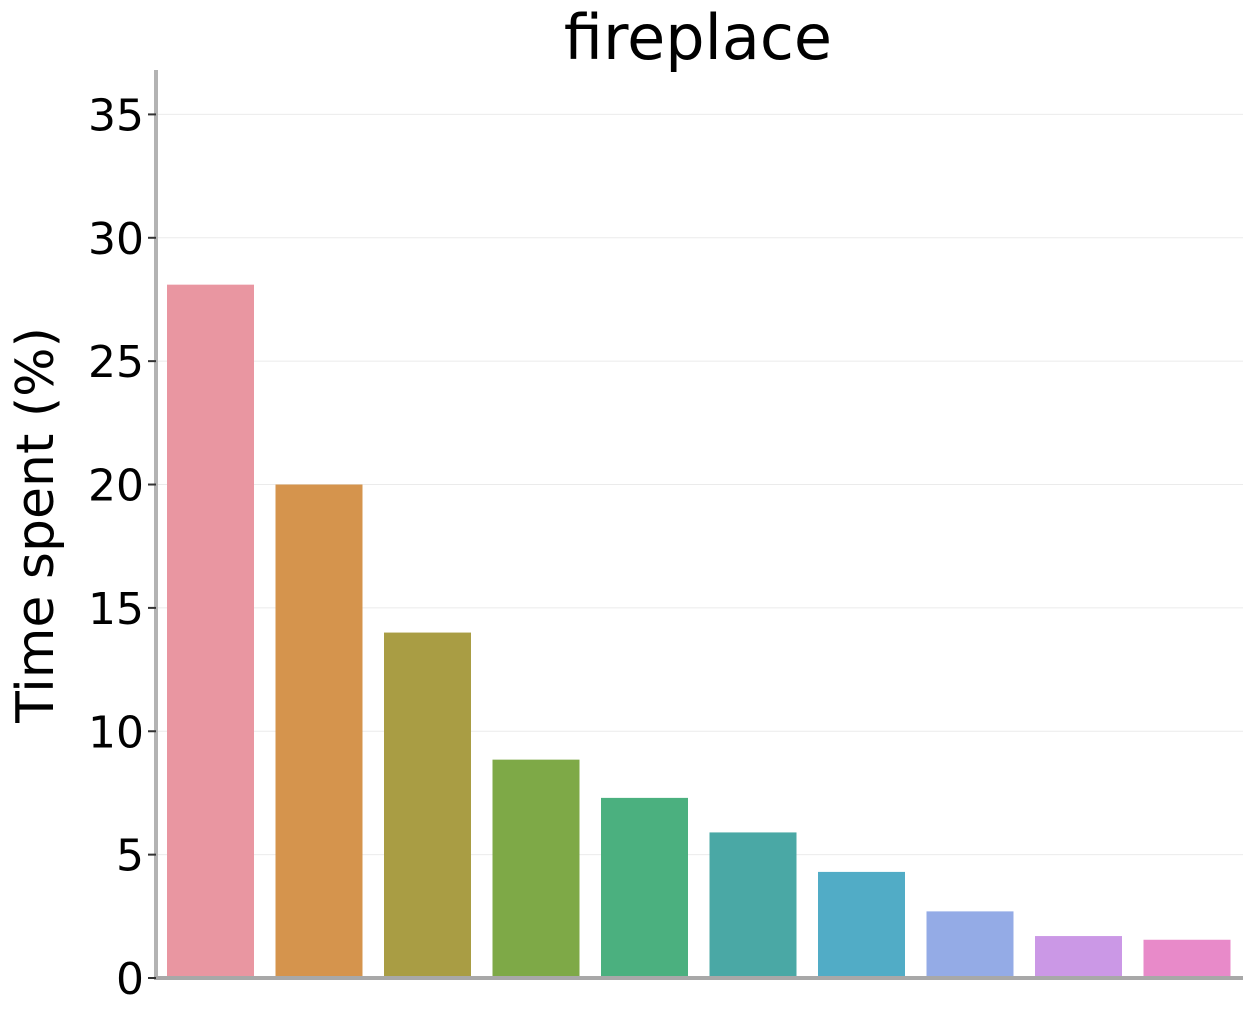 The width and height of the screenshot is (1251, 1014). Describe the element at coordinates (116, 732) in the screenshot. I see `y-tick-label: 10` at that location.